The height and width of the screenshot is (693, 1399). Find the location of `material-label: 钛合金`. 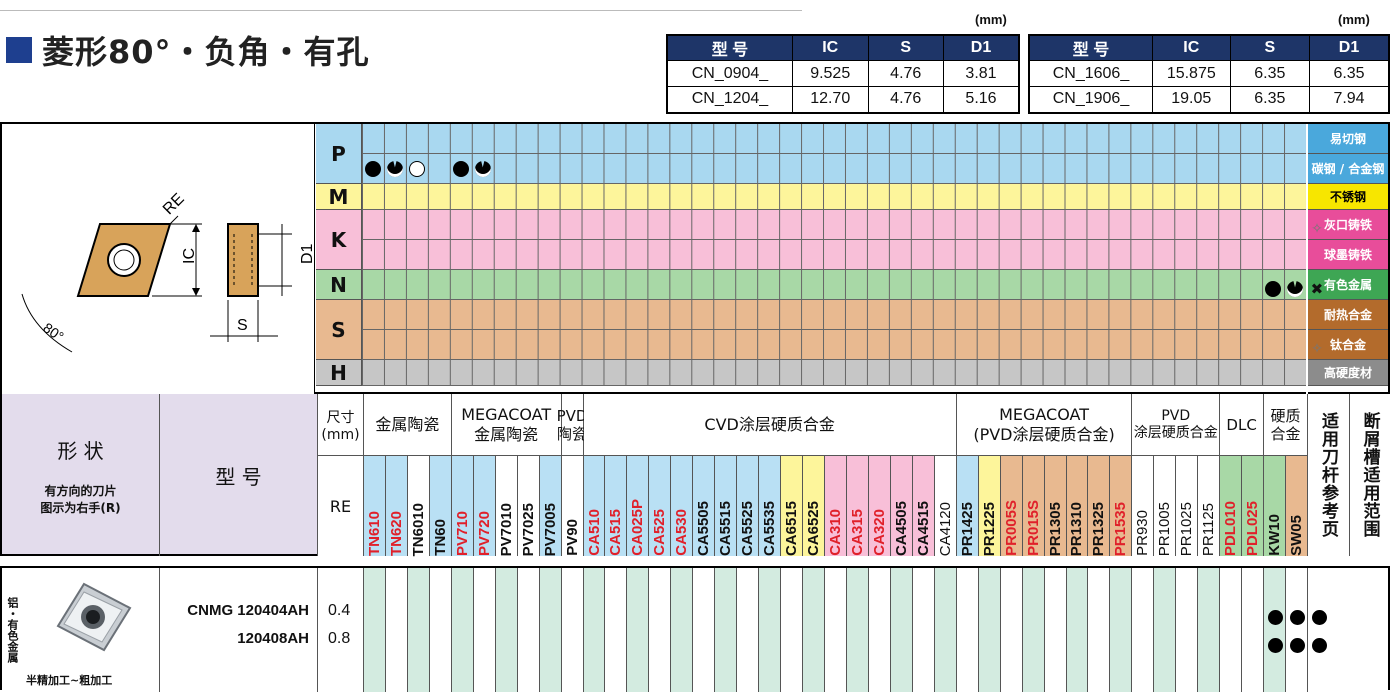

material-label: 钛合金 is located at coordinates (1348, 345).